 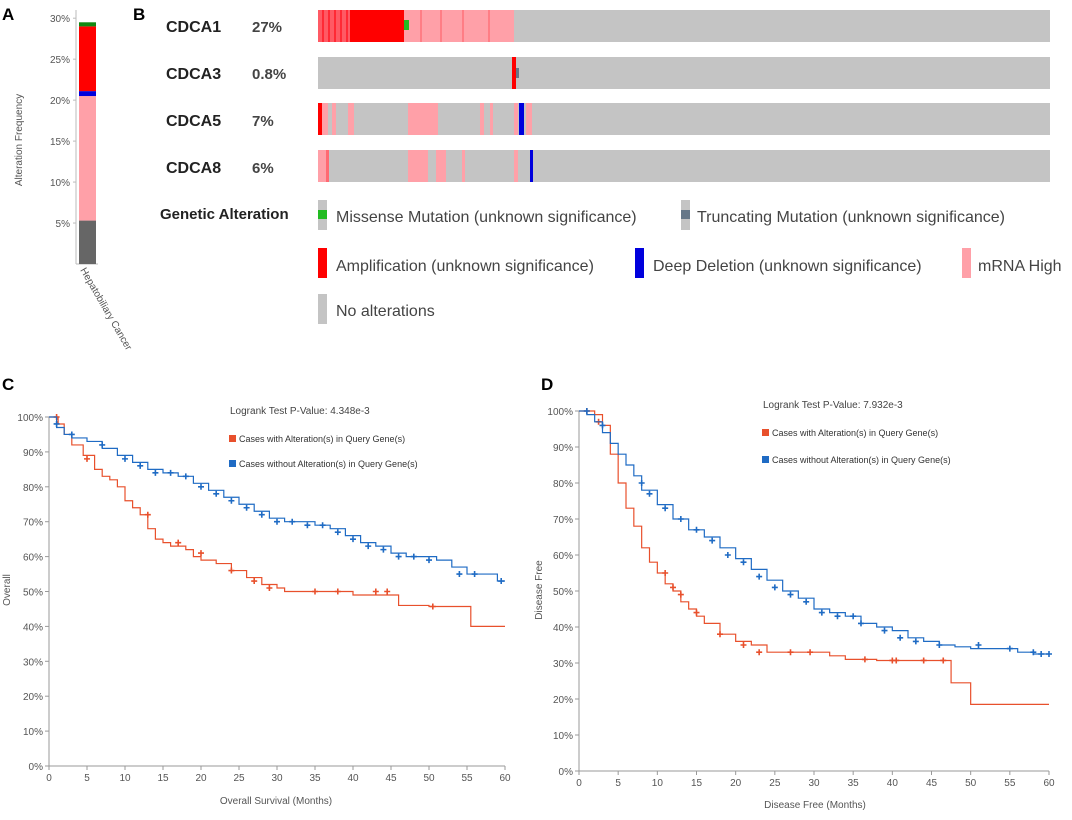 I want to click on panel-letter-a: A, so click(x=8, y=14).